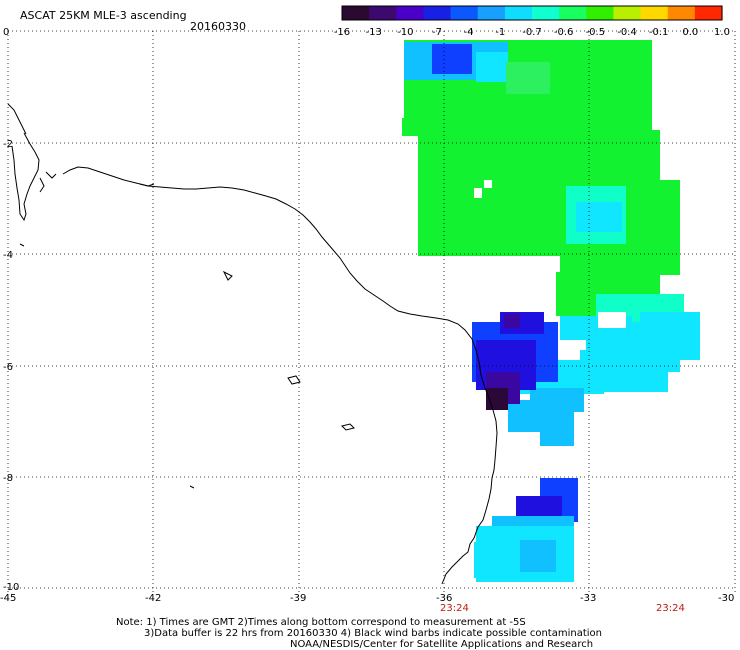 This screenshot has height=650, width=740. I want to click on lon-tick-label: -39, so click(298, 598).